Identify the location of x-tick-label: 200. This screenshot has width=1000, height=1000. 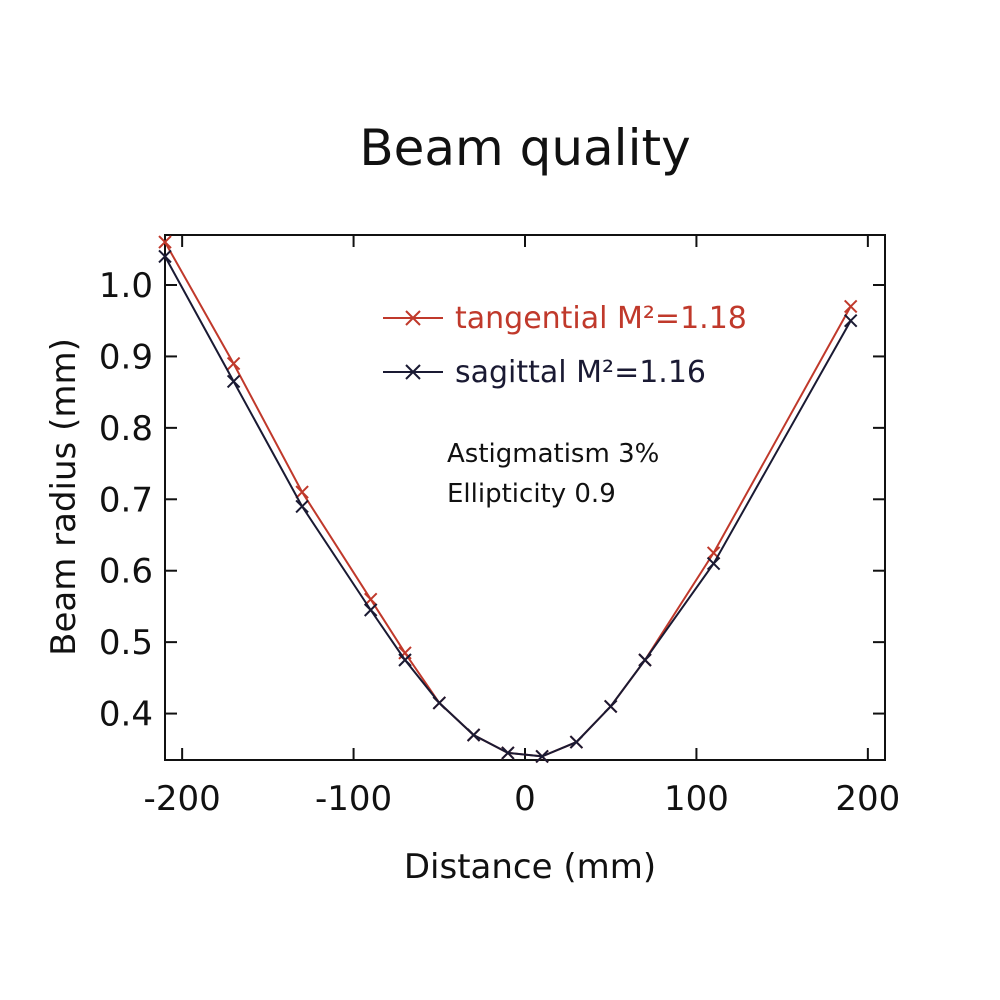
(867, 799).